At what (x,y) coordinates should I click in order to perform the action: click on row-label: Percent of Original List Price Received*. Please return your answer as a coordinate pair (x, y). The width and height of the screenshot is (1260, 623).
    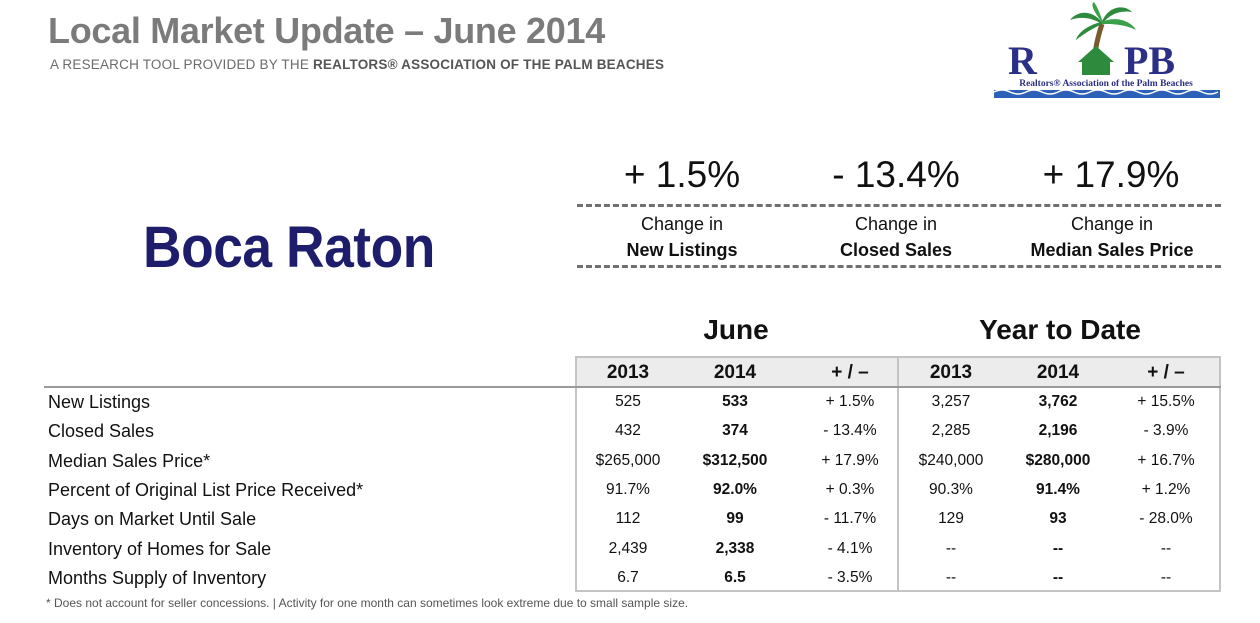
    Looking at the image, I should click on (206, 489).